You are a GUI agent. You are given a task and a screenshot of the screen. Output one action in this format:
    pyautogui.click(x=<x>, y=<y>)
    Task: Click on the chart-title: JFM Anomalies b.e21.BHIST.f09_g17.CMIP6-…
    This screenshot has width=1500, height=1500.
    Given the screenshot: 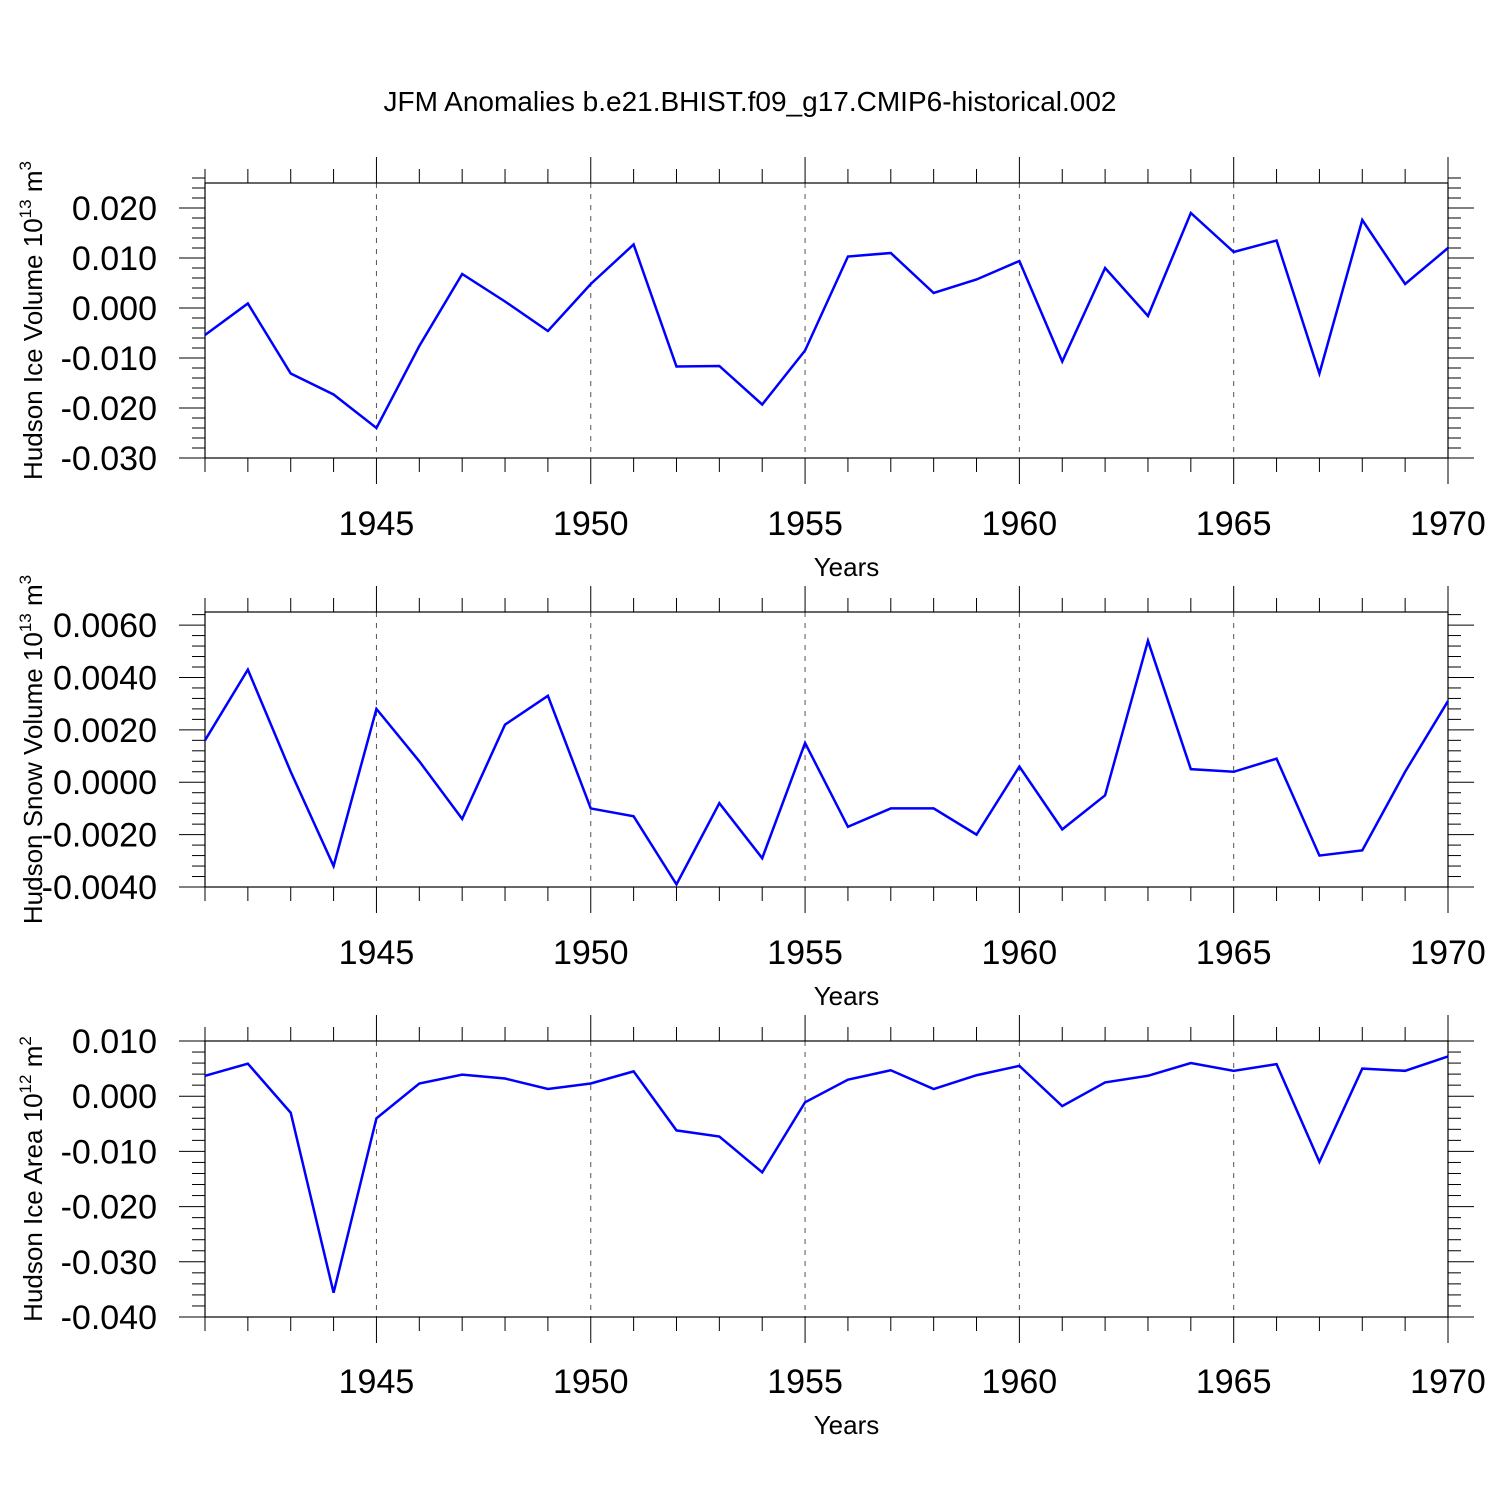 What is the action you would take?
    pyautogui.click(x=749, y=101)
    